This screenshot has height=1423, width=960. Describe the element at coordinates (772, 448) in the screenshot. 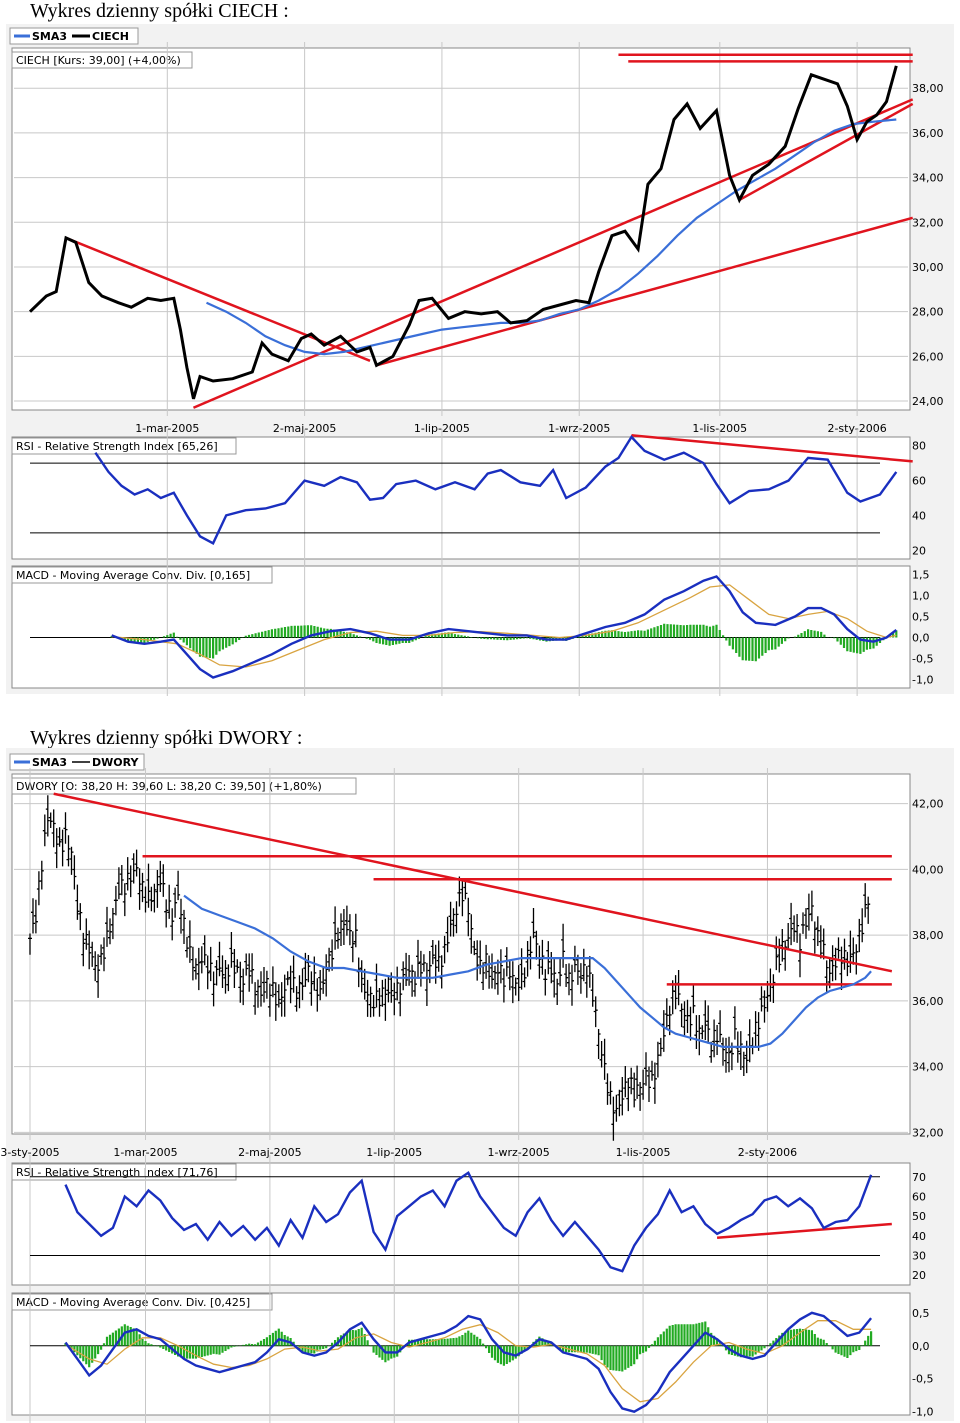

I see `ciech-rsi-trendline` at that location.